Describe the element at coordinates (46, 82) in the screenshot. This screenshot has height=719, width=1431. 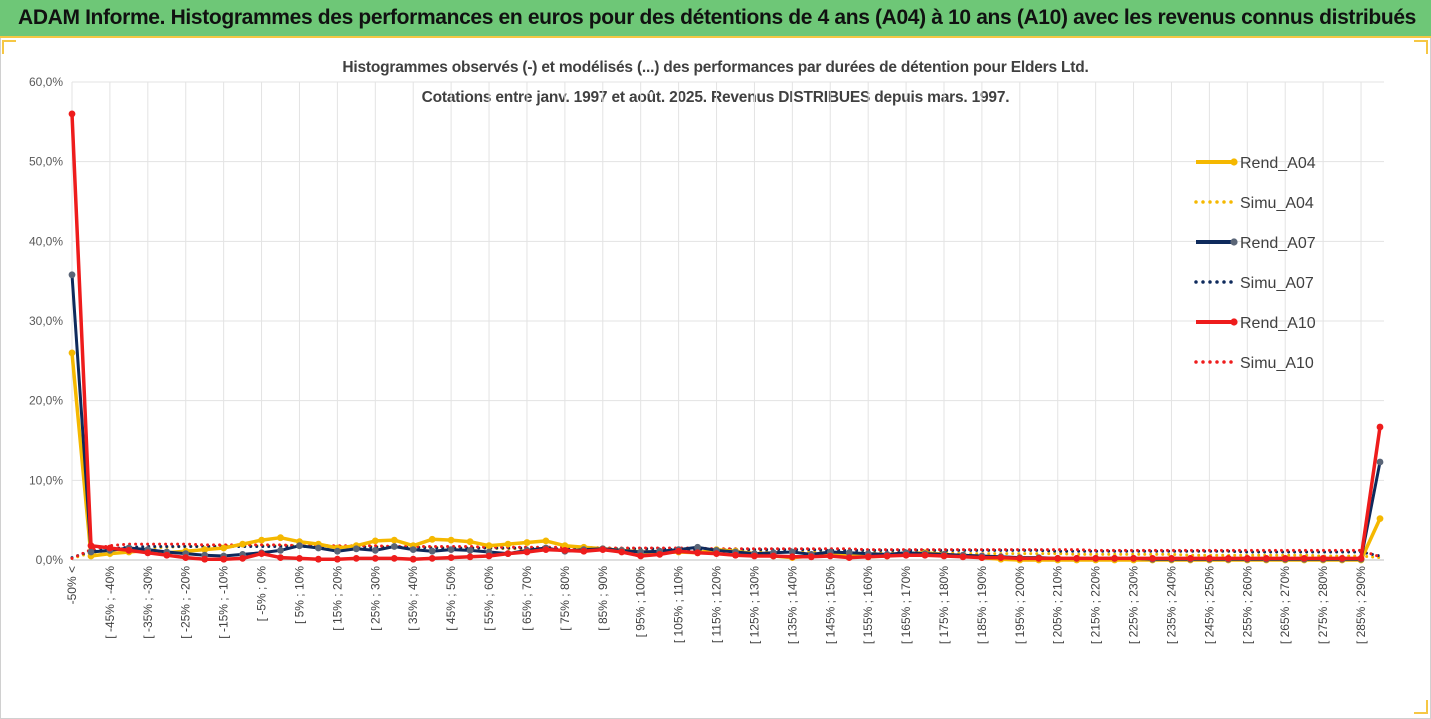
I see `y-tick-label: 60,0%` at that location.